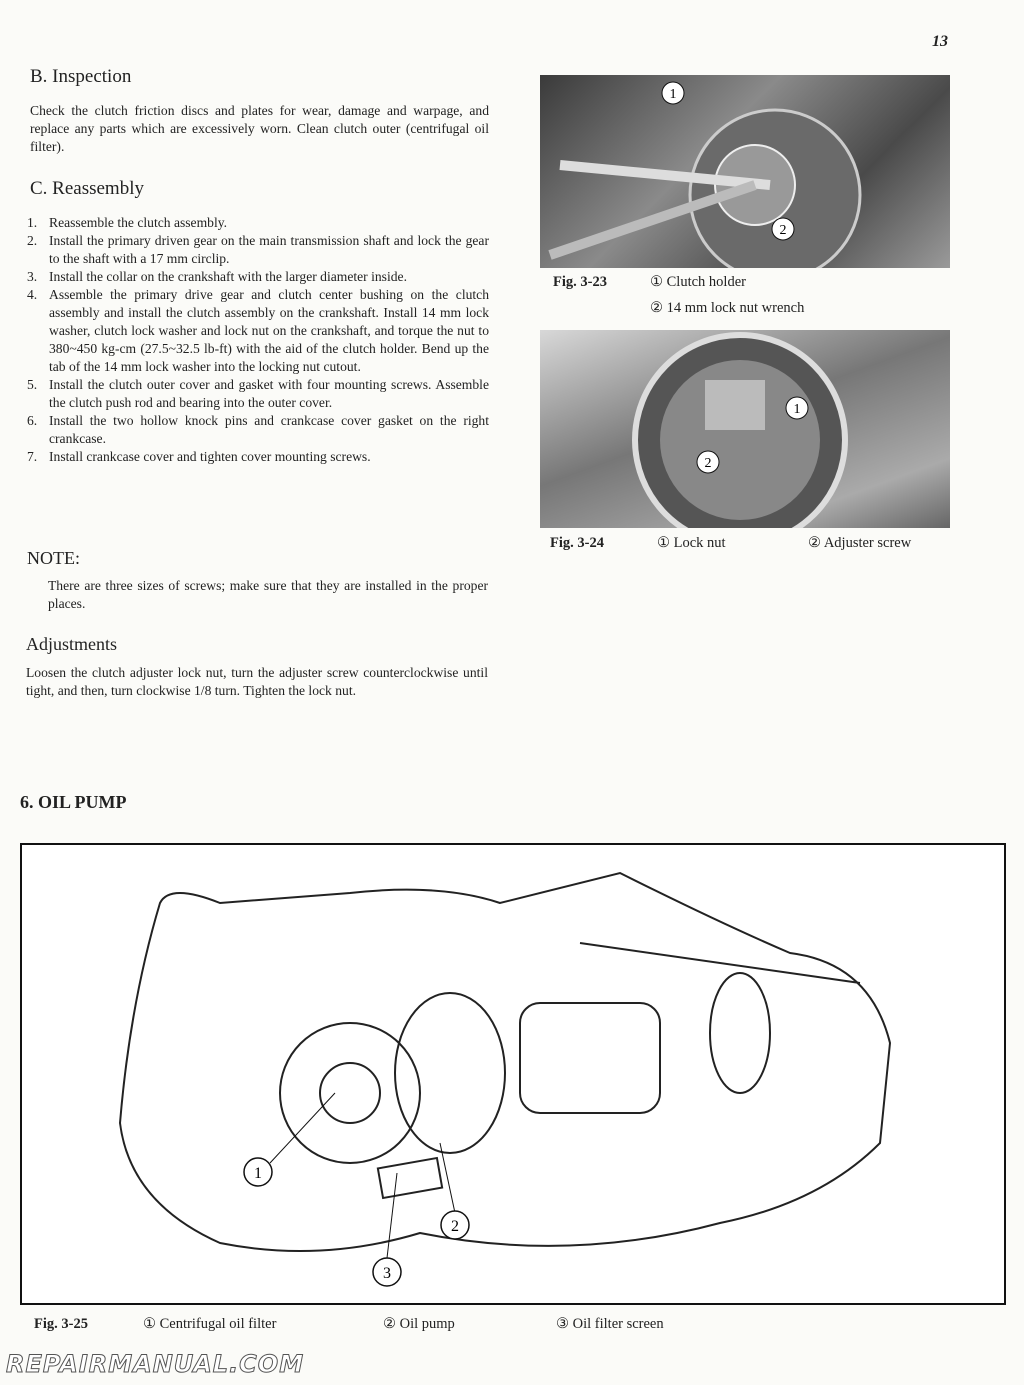  I want to click on step-number: 7., so click(32, 456).